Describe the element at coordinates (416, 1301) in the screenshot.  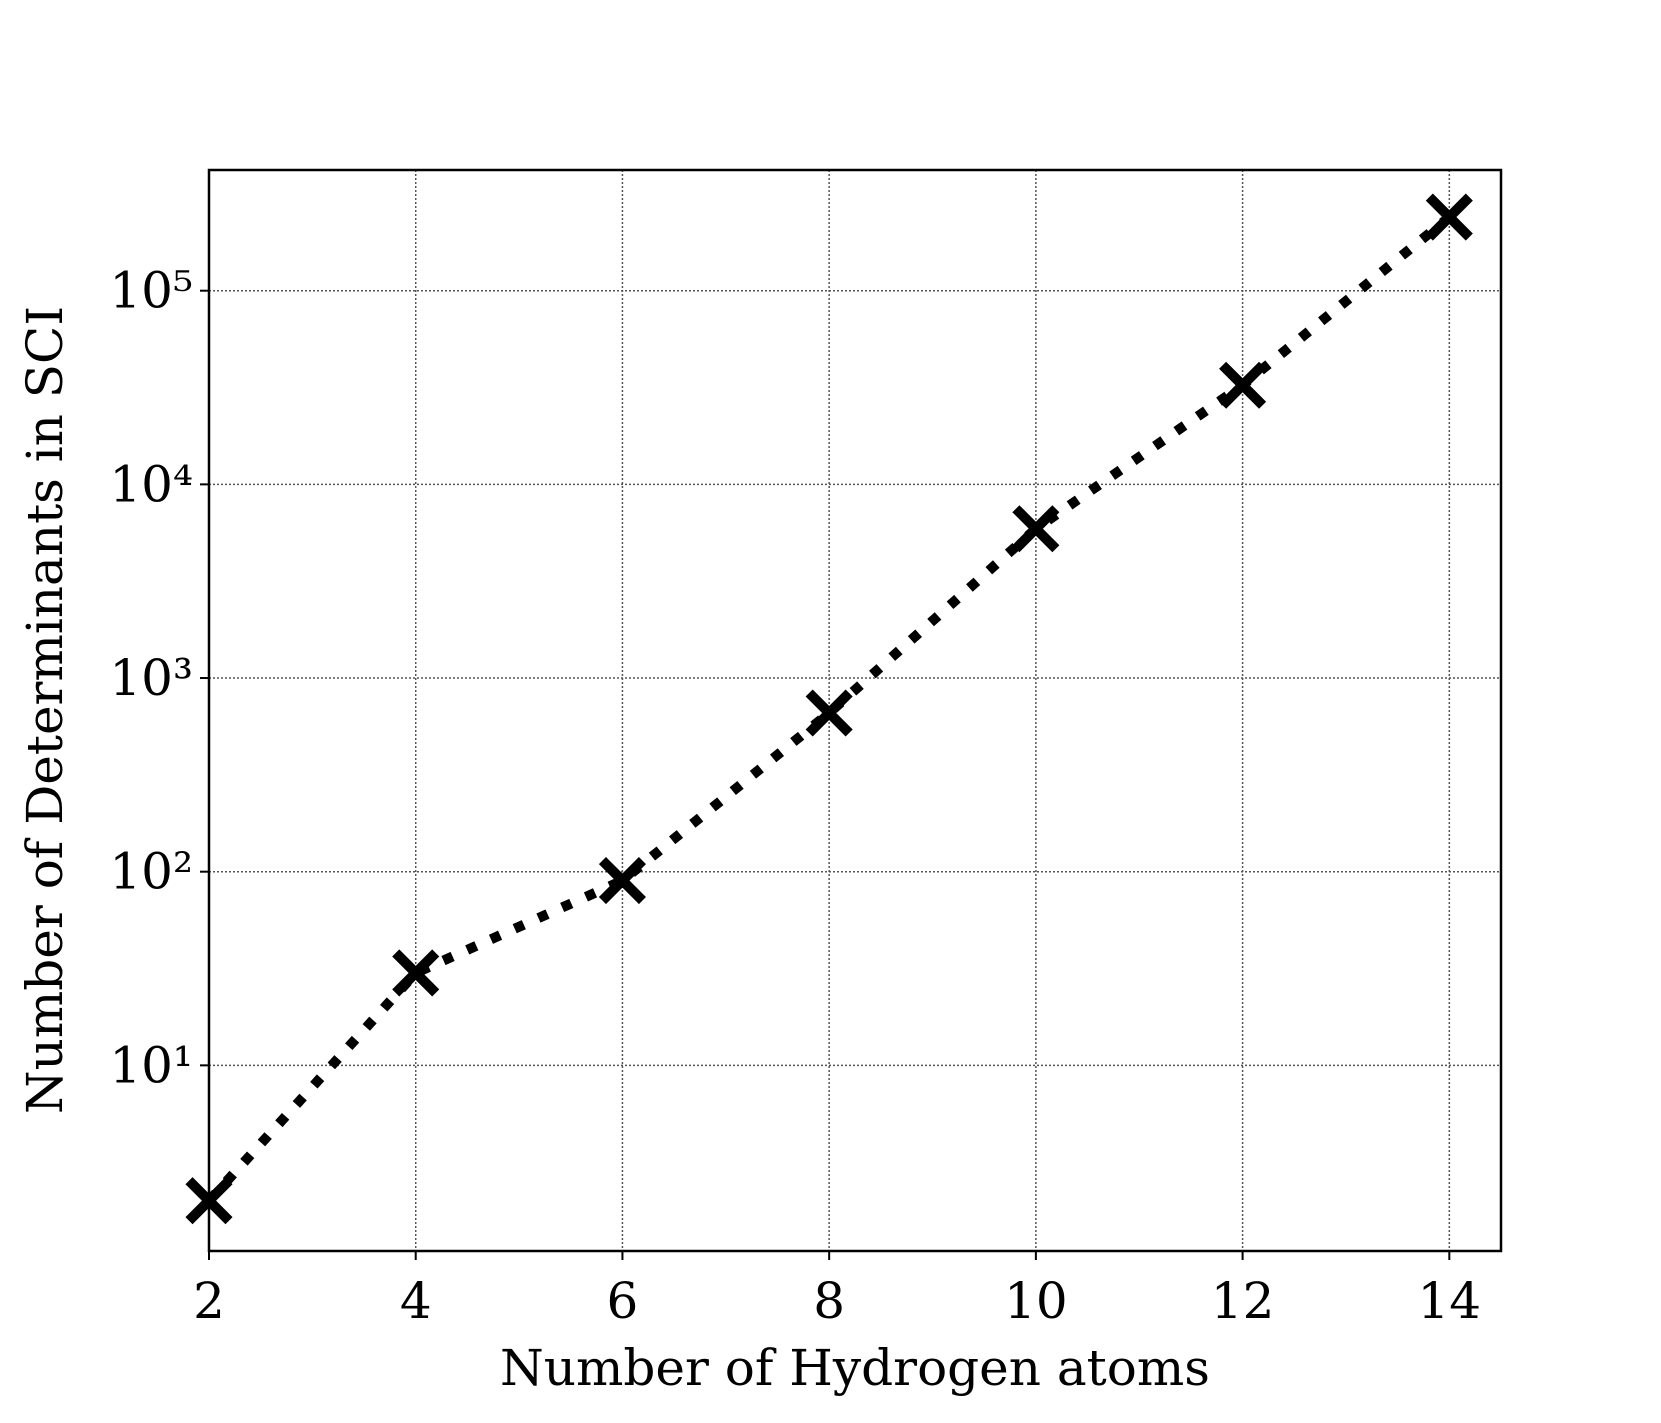
I see `x-tick-label: 4` at that location.